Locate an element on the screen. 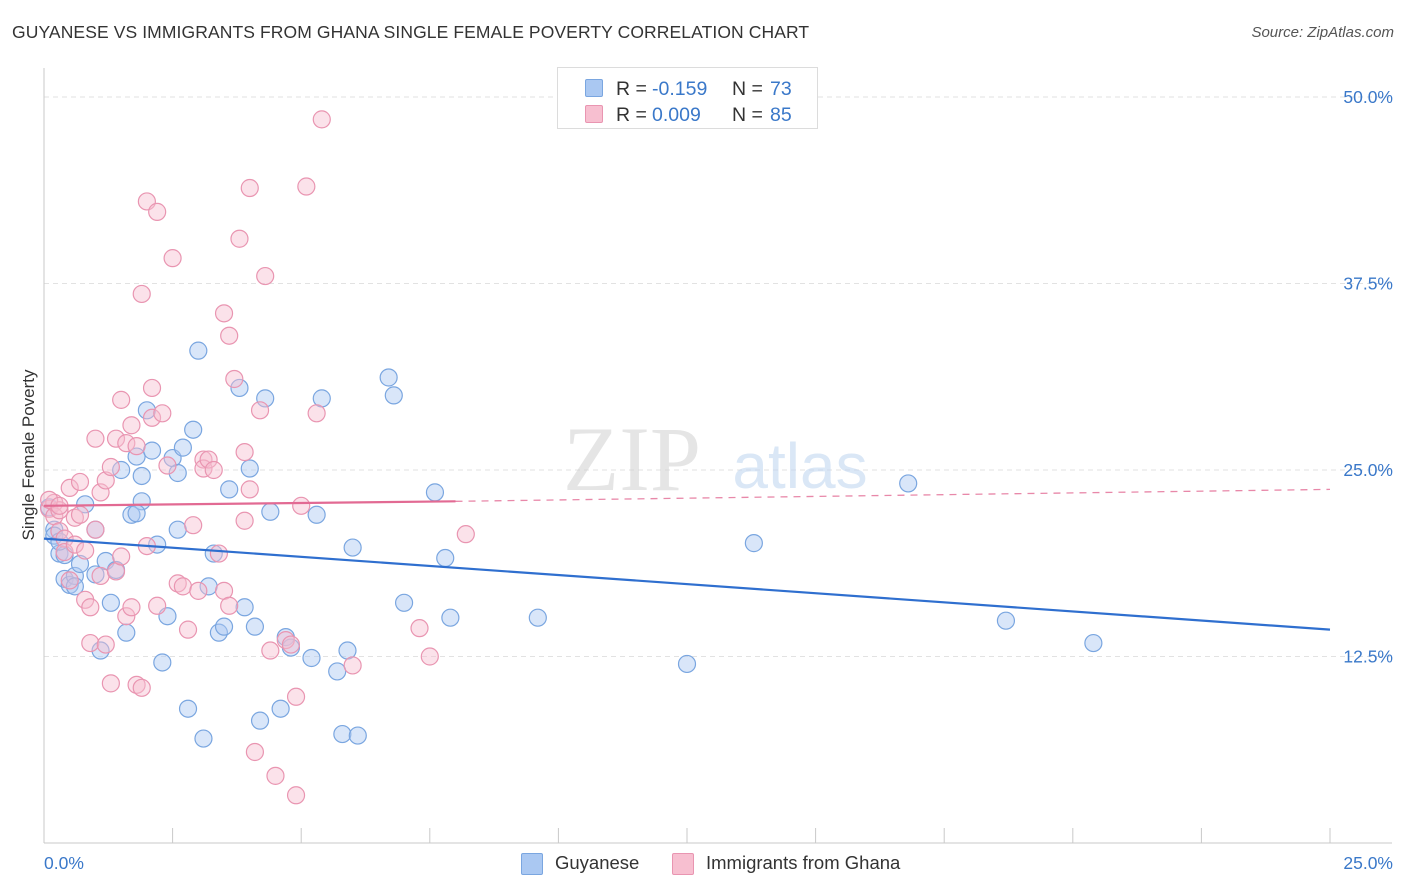 Image resolution: width=1406 pixels, height=892 pixels. stats-row-guyanese: R = -0.159 N = 73 is located at coordinates (688, 91).